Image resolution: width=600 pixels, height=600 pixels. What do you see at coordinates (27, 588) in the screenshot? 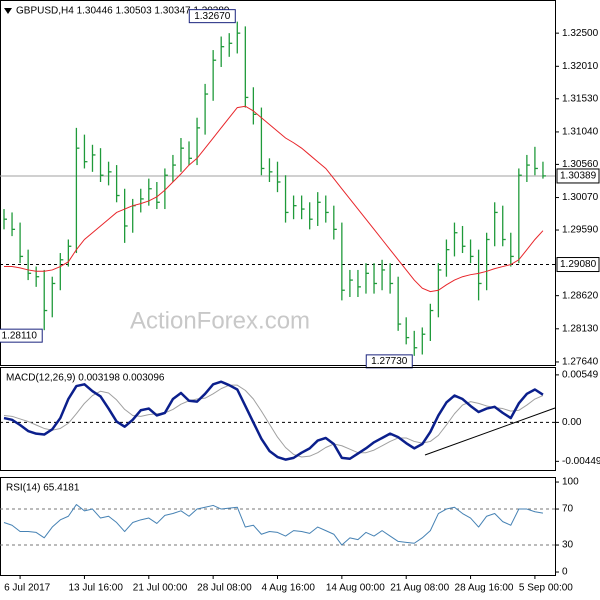
I see `x-tick-label: 6 Jul 2017` at bounding box center [27, 588].